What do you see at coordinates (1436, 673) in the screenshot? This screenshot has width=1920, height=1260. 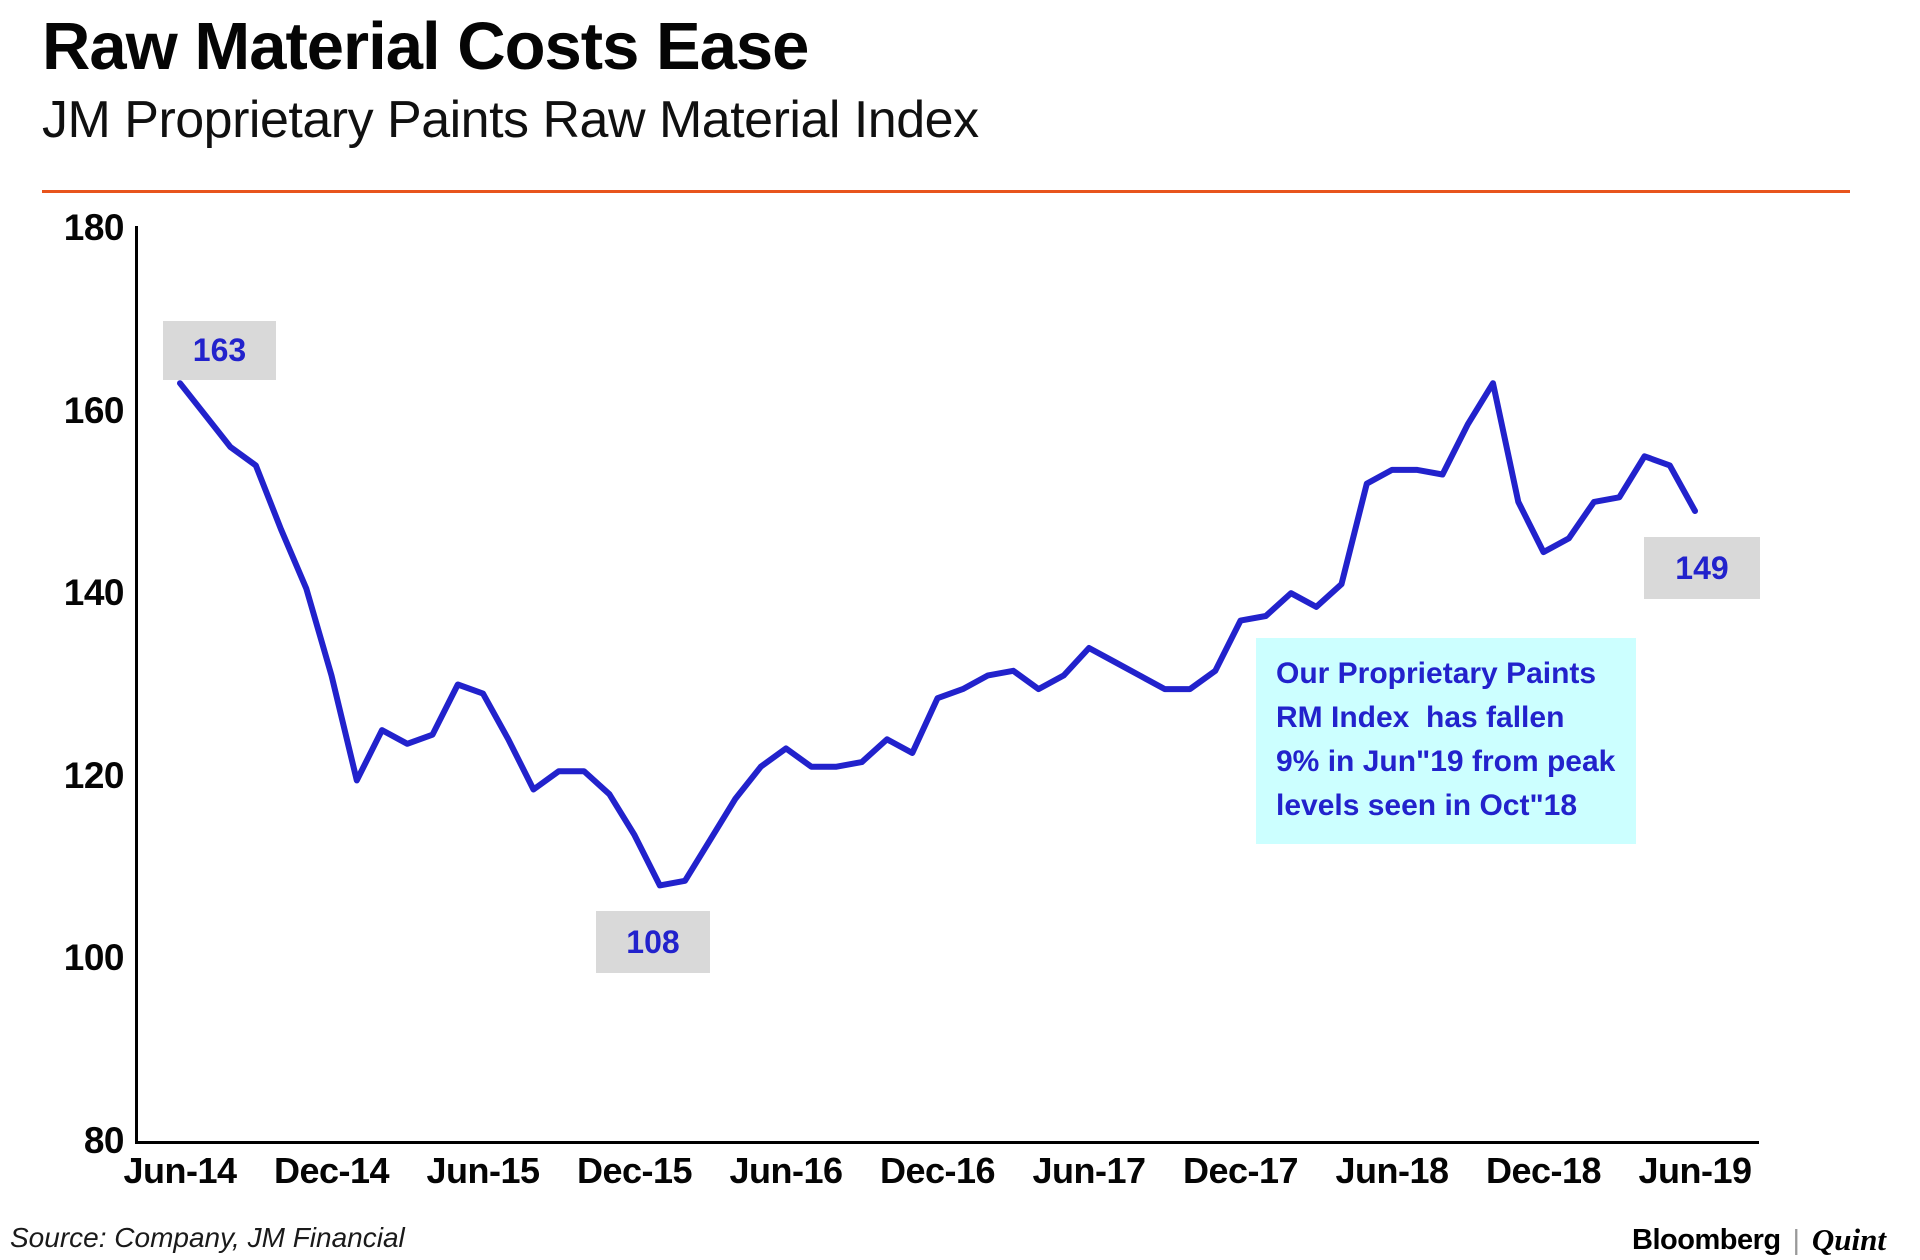 I see `annotation-line: Our Proprietary Paints` at bounding box center [1436, 673].